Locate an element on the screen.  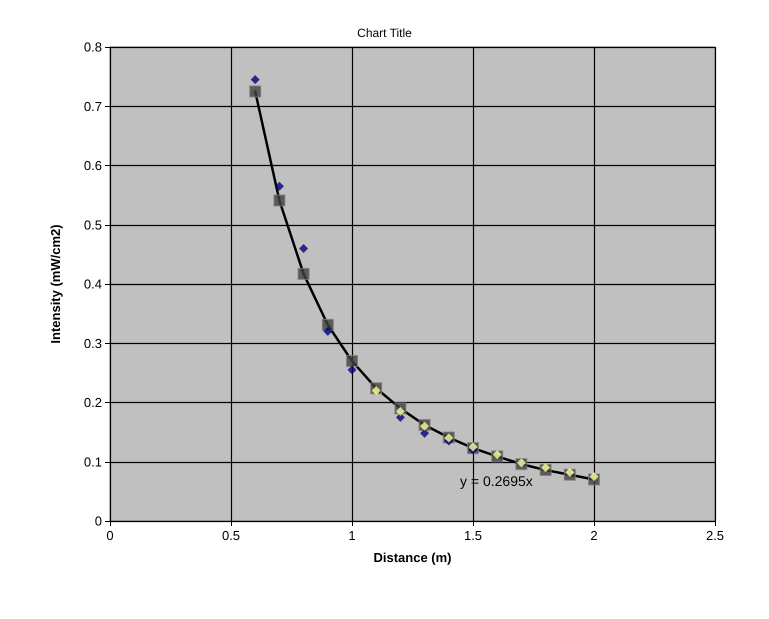
y-tick-label: 0.1 is located at coordinates (93, 462).